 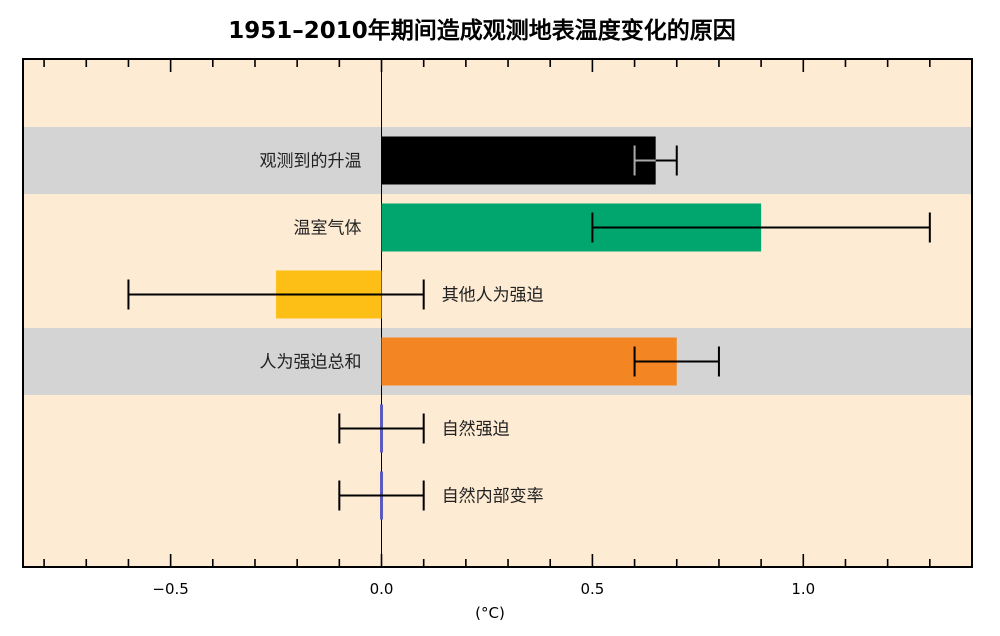 What do you see at coordinates (592, 589) in the screenshot?
I see `x-tick-label: 0.5` at bounding box center [592, 589].